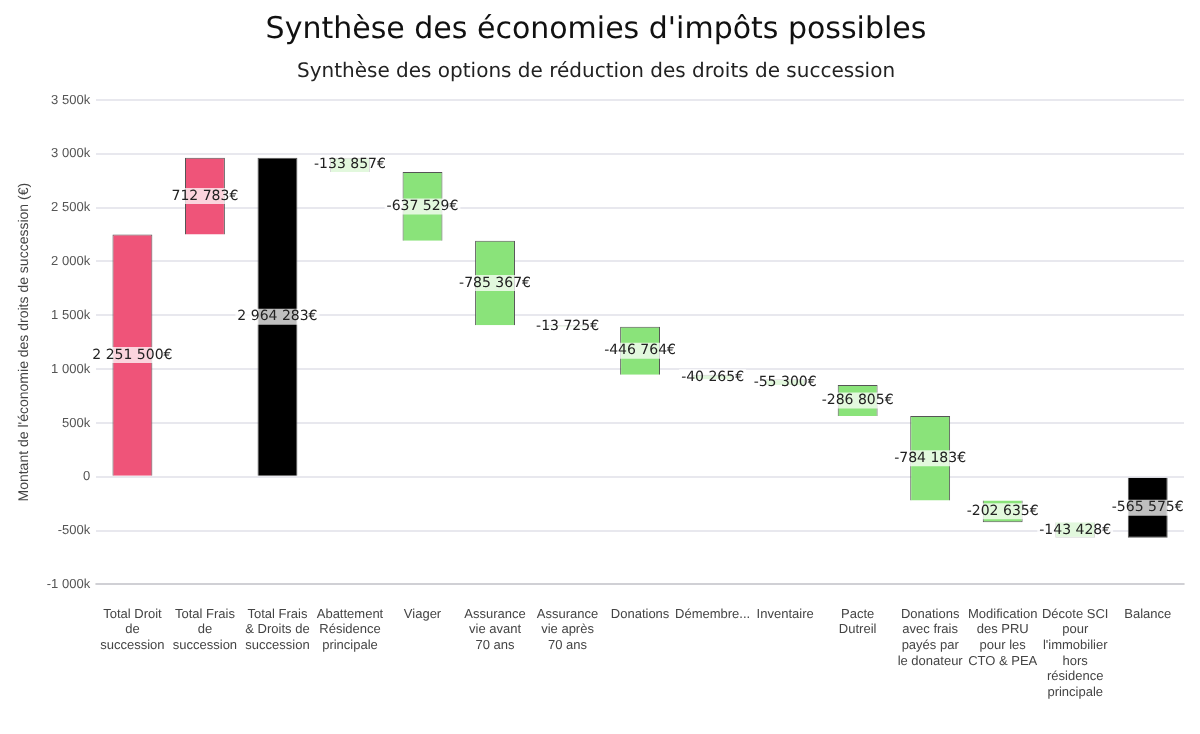 This screenshot has height=734, width=1200. Describe the element at coordinates (596, 27) in the screenshot. I see `chart-title: Synthèse des économies d'impôts possibles` at that location.